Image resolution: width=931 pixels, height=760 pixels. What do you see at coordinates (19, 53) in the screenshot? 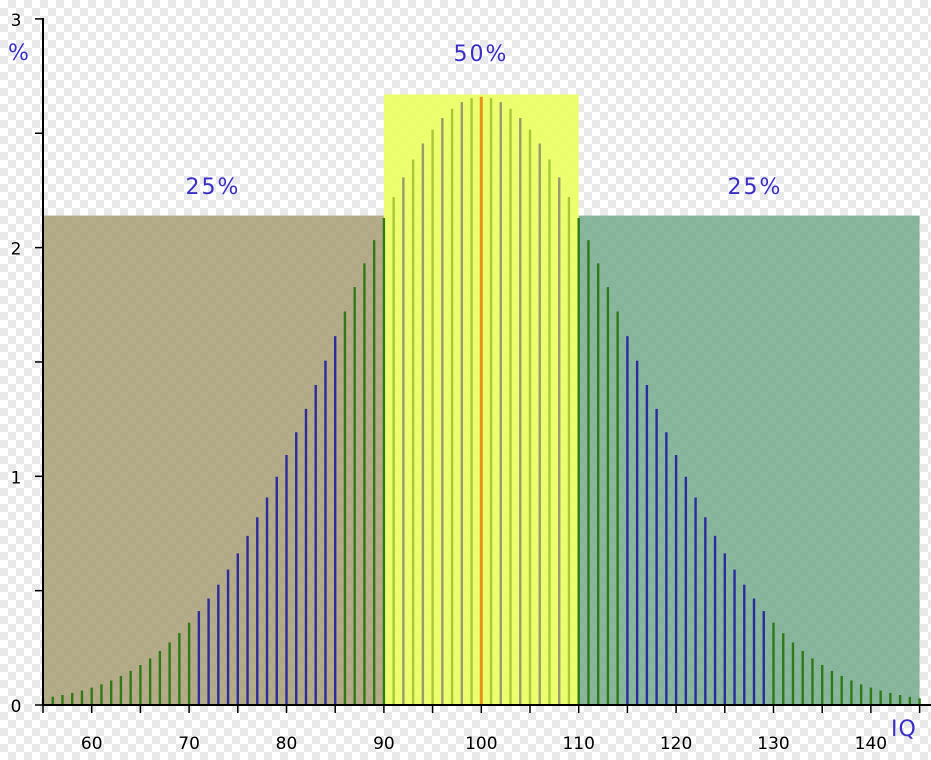
I see `y-axis-label: %` at bounding box center [19, 53].